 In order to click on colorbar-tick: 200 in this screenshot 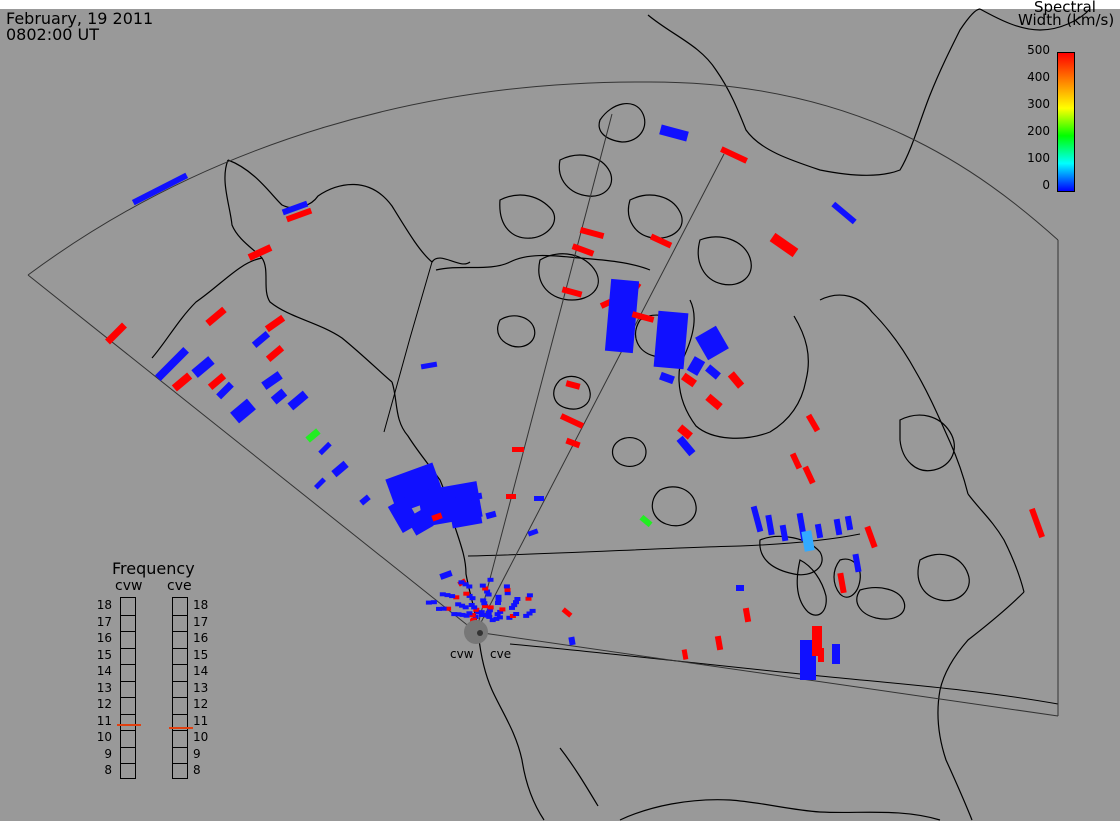, I will do `click(1038, 131)`.